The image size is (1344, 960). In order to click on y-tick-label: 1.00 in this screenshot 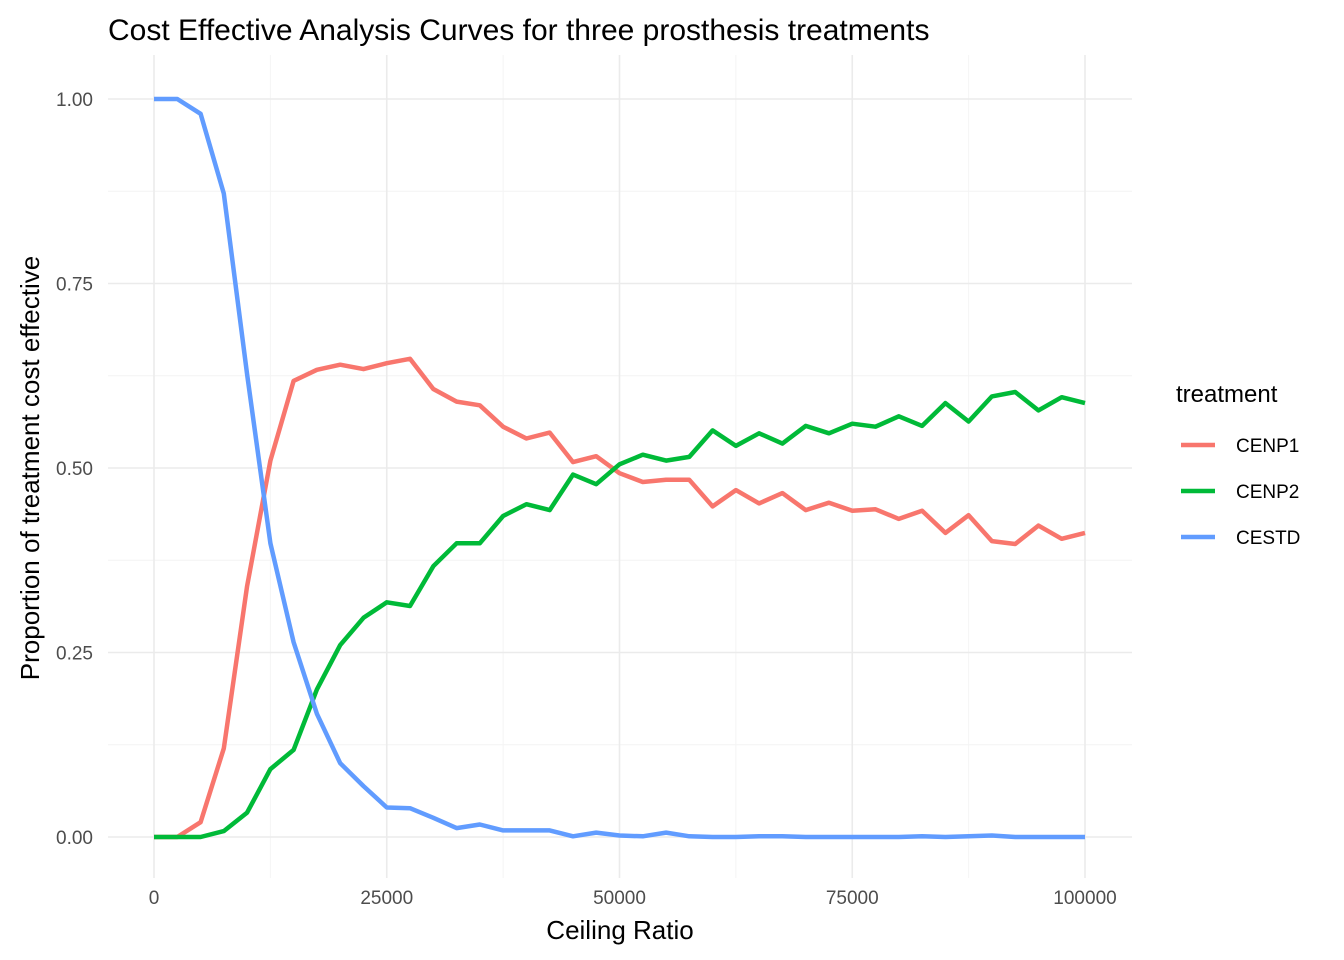, I will do `click(74, 100)`.